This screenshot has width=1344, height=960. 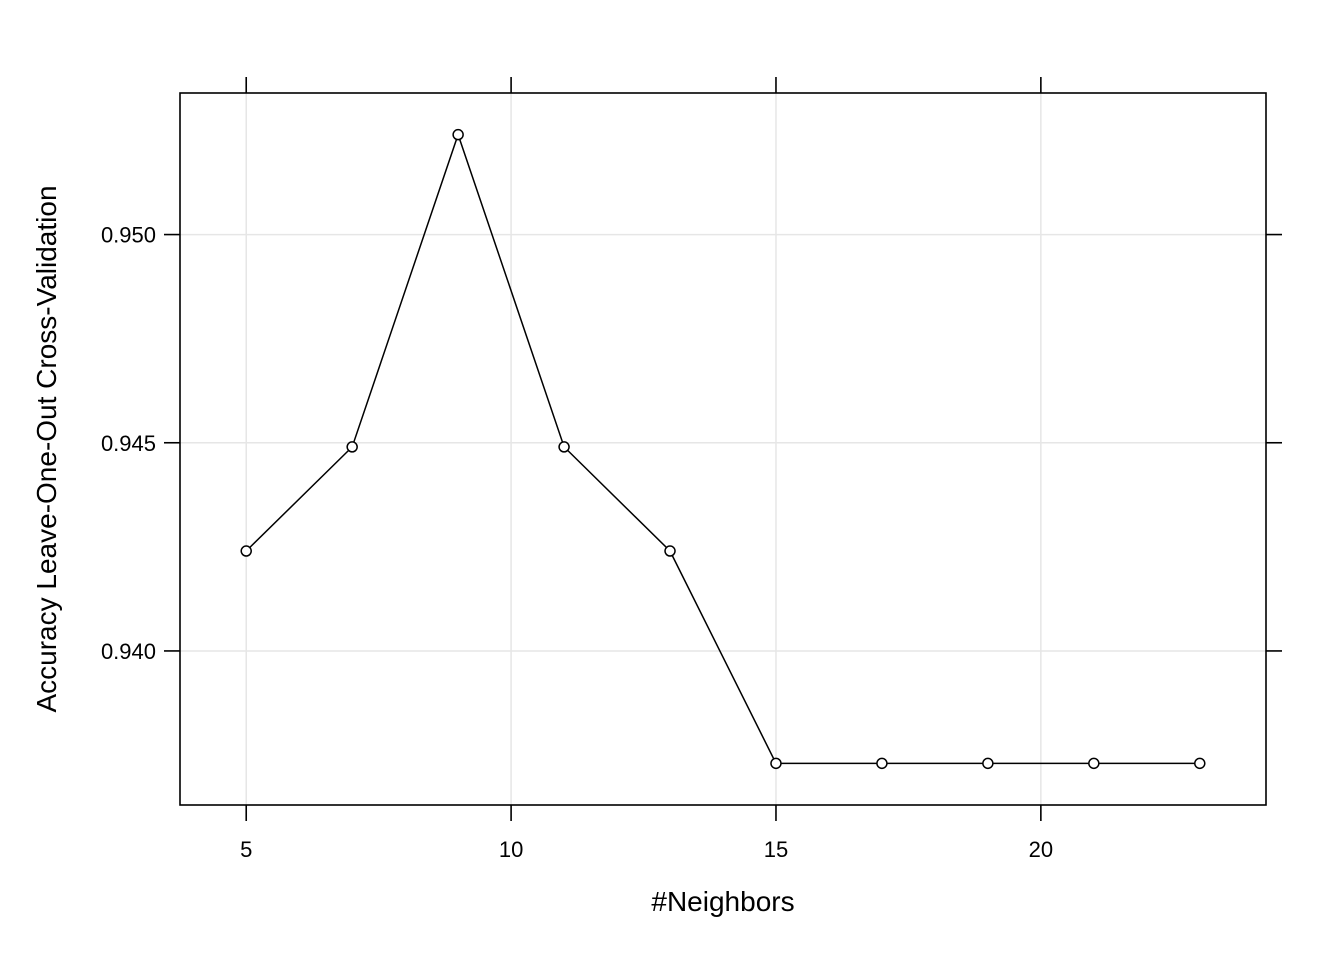 What do you see at coordinates (722, 901) in the screenshot?
I see `x-axis-title: #Neighbors` at bounding box center [722, 901].